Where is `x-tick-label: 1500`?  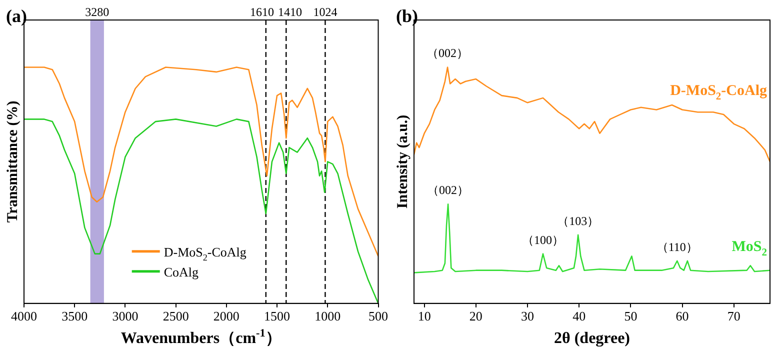
x-tick-label: 1500 is located at coordinates (277, 316).